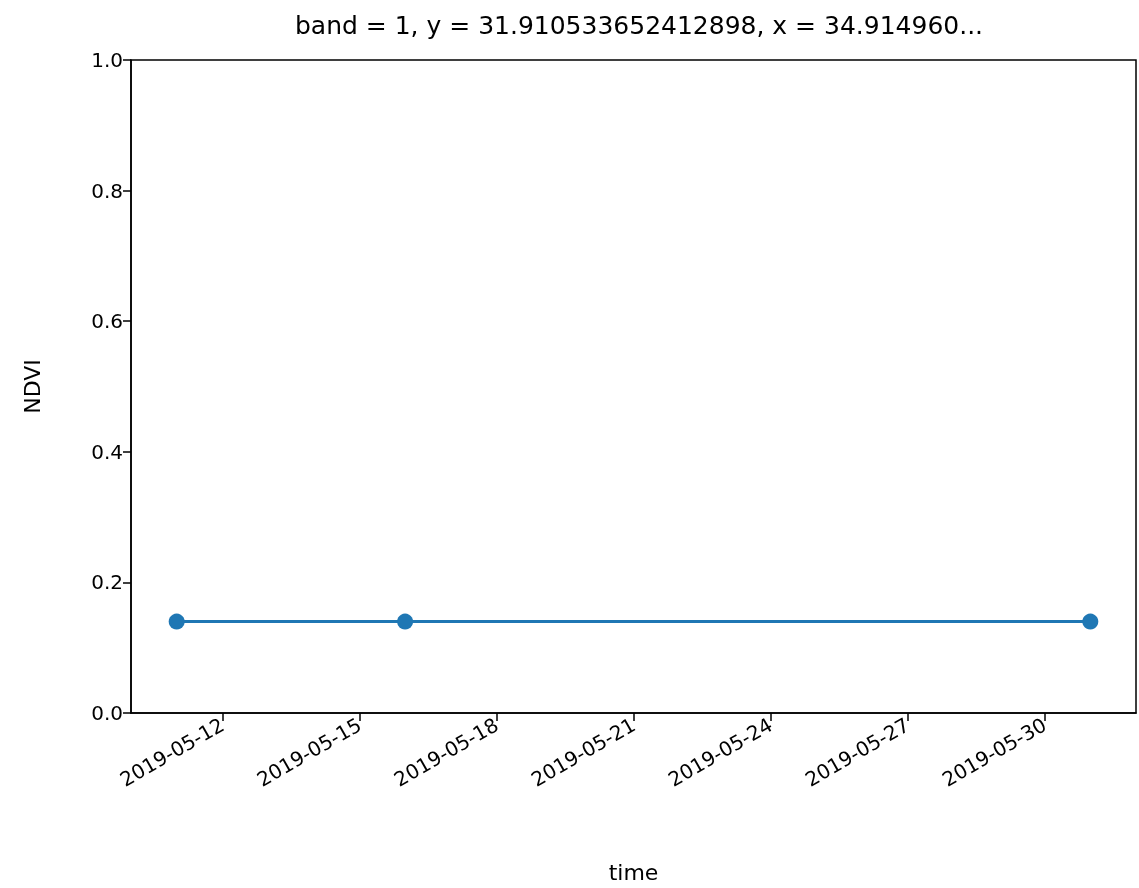  I want to click on y-tick-label: 0.6, so click(107, 321).